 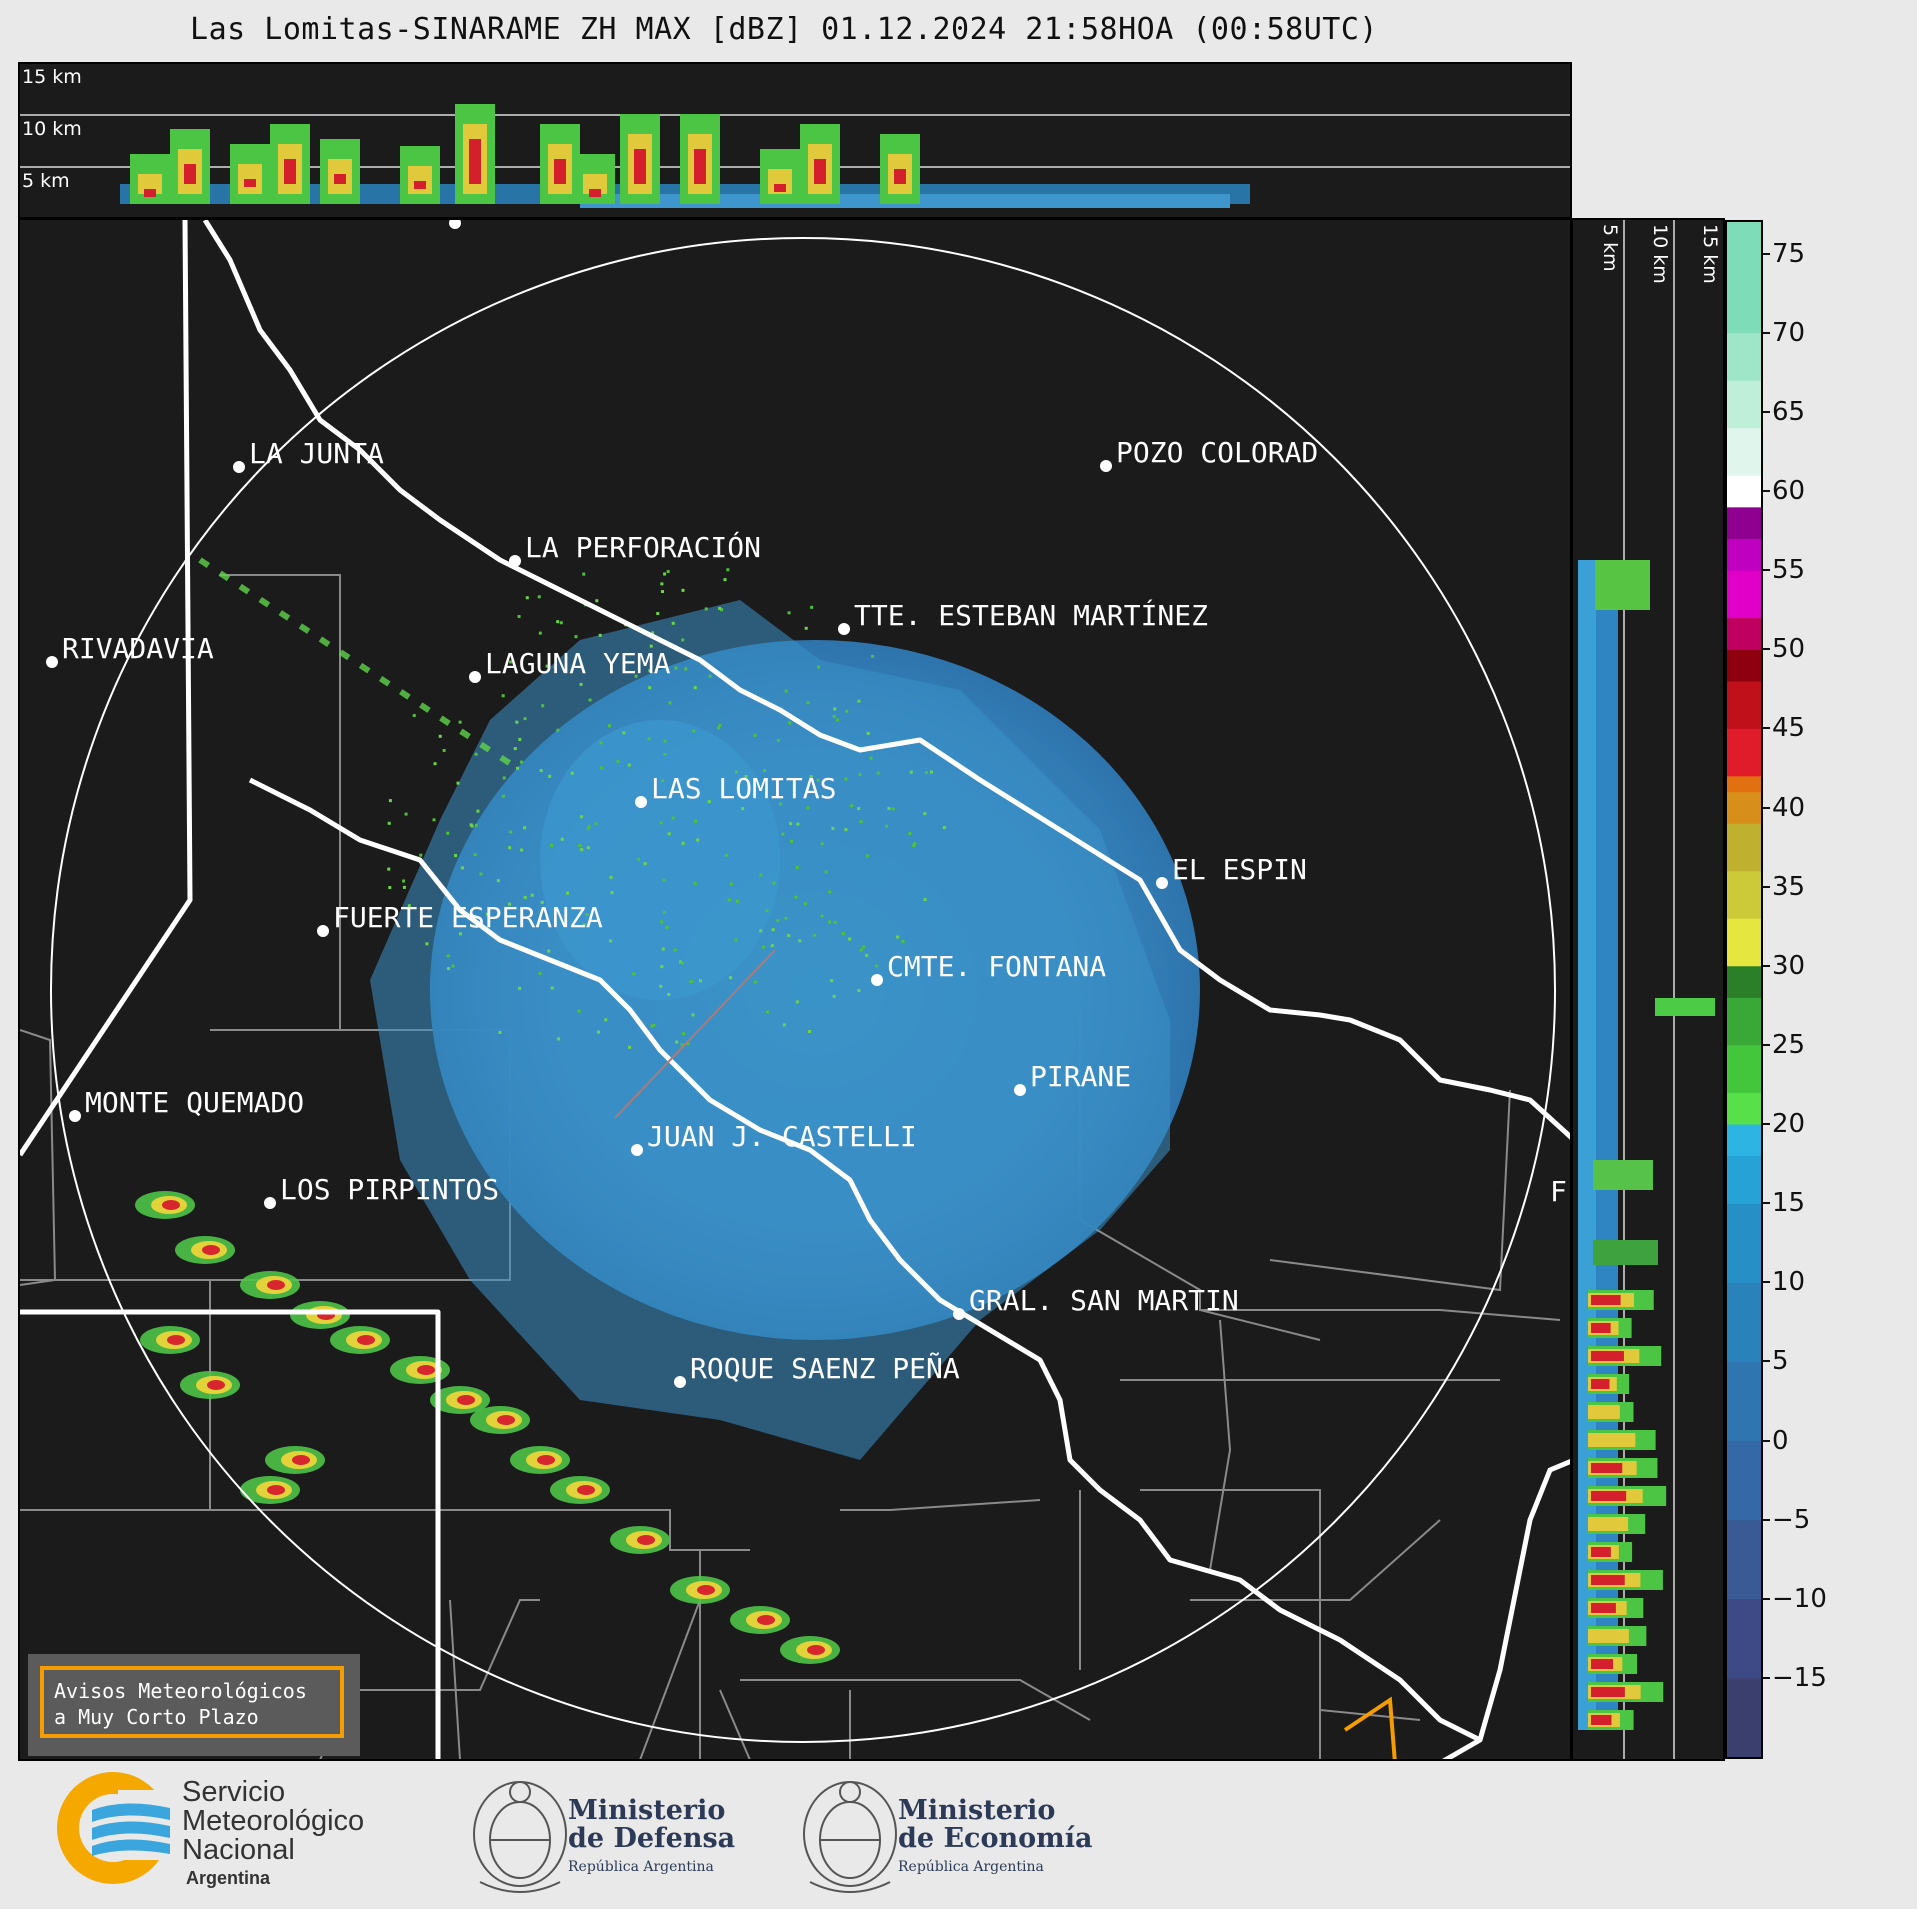 What do you see at coordinates (977, 1810) in the screenshot?
I see `economia-line-1: Ministerio` at bounding box center [977, 1810].